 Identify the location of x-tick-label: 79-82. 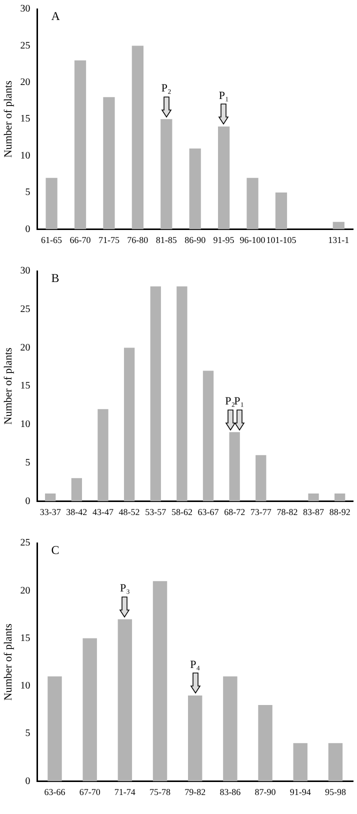
(195, 791).